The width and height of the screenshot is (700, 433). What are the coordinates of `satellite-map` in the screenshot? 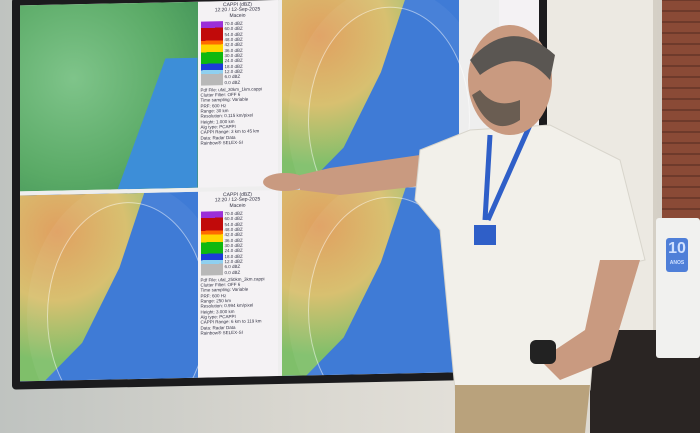 It's located at (109, 96).